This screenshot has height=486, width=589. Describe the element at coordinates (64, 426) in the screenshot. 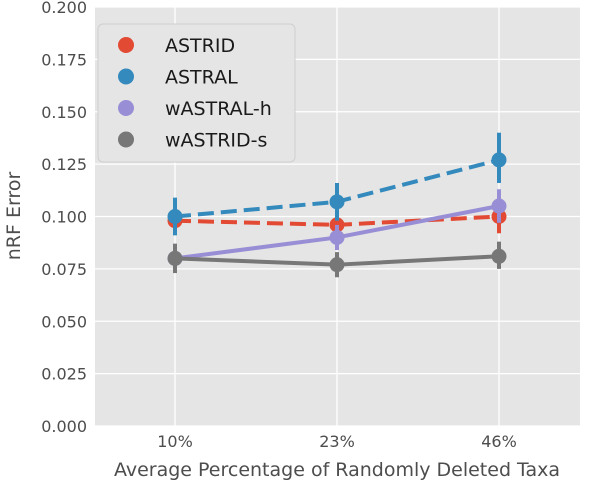

I see `y-tick-label: 0.000` at that location.